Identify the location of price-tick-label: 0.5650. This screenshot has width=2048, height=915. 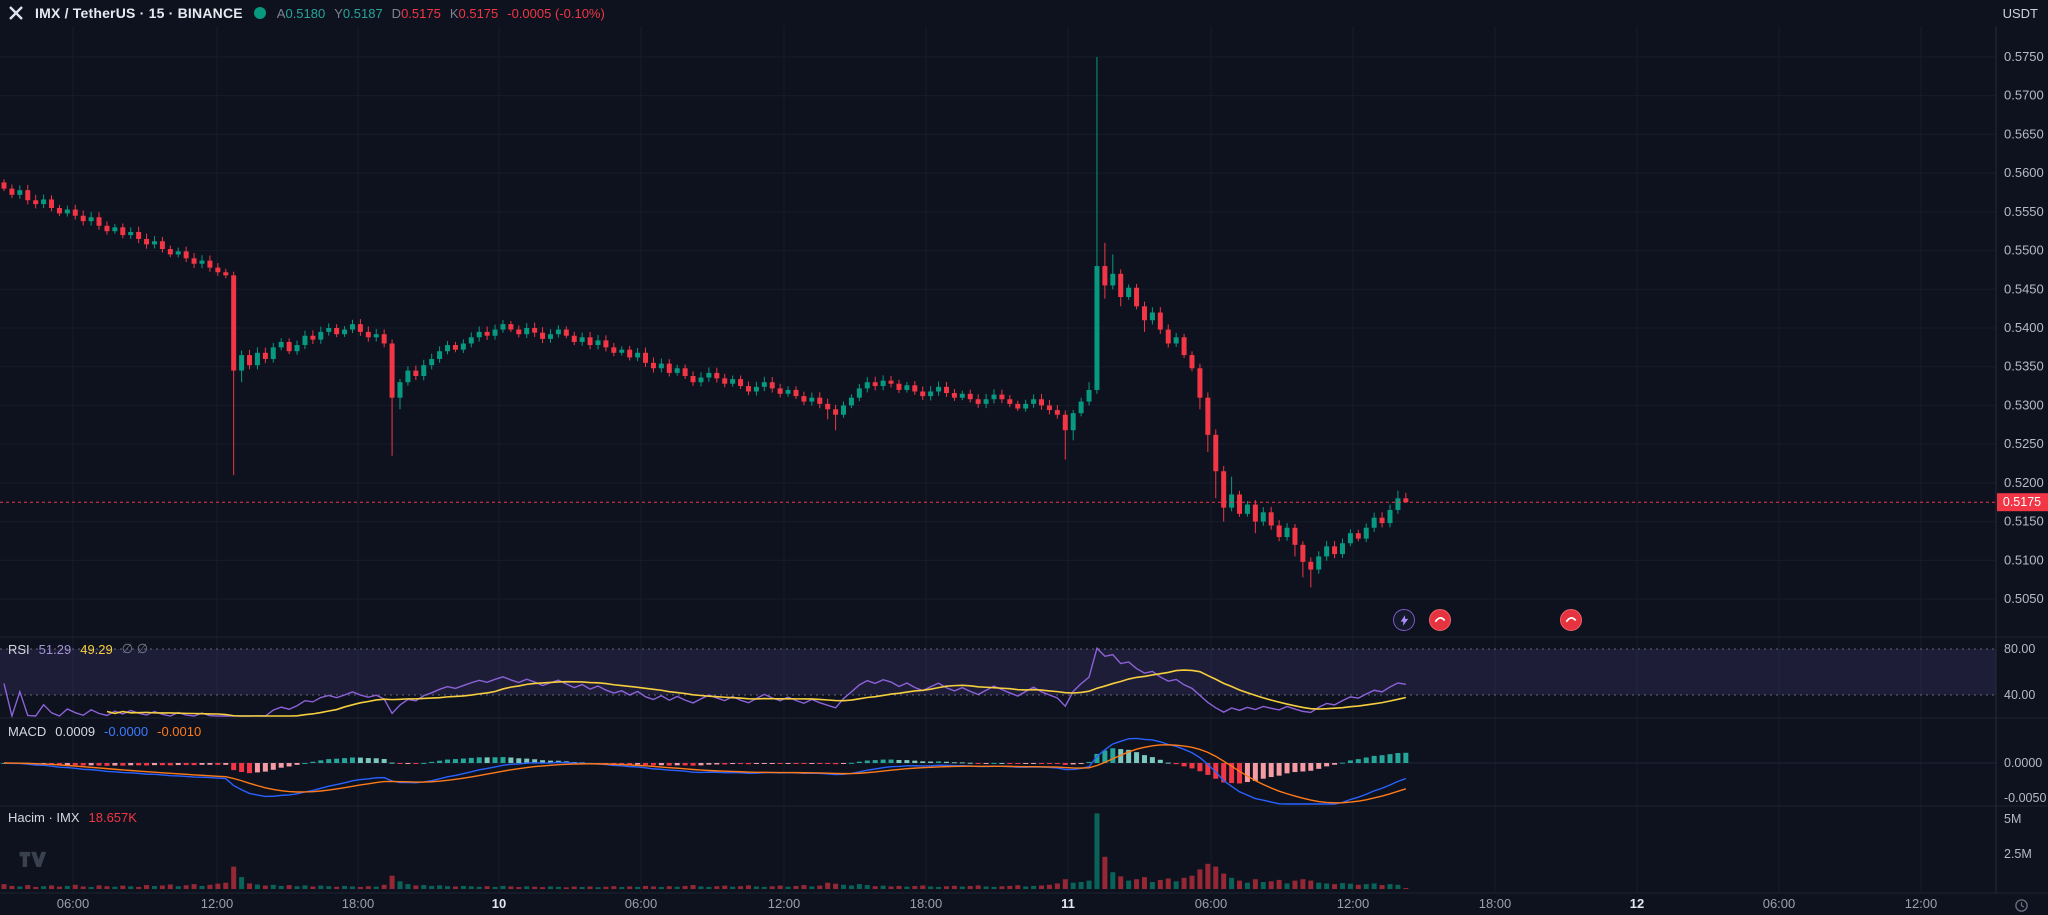
(2024, 133).